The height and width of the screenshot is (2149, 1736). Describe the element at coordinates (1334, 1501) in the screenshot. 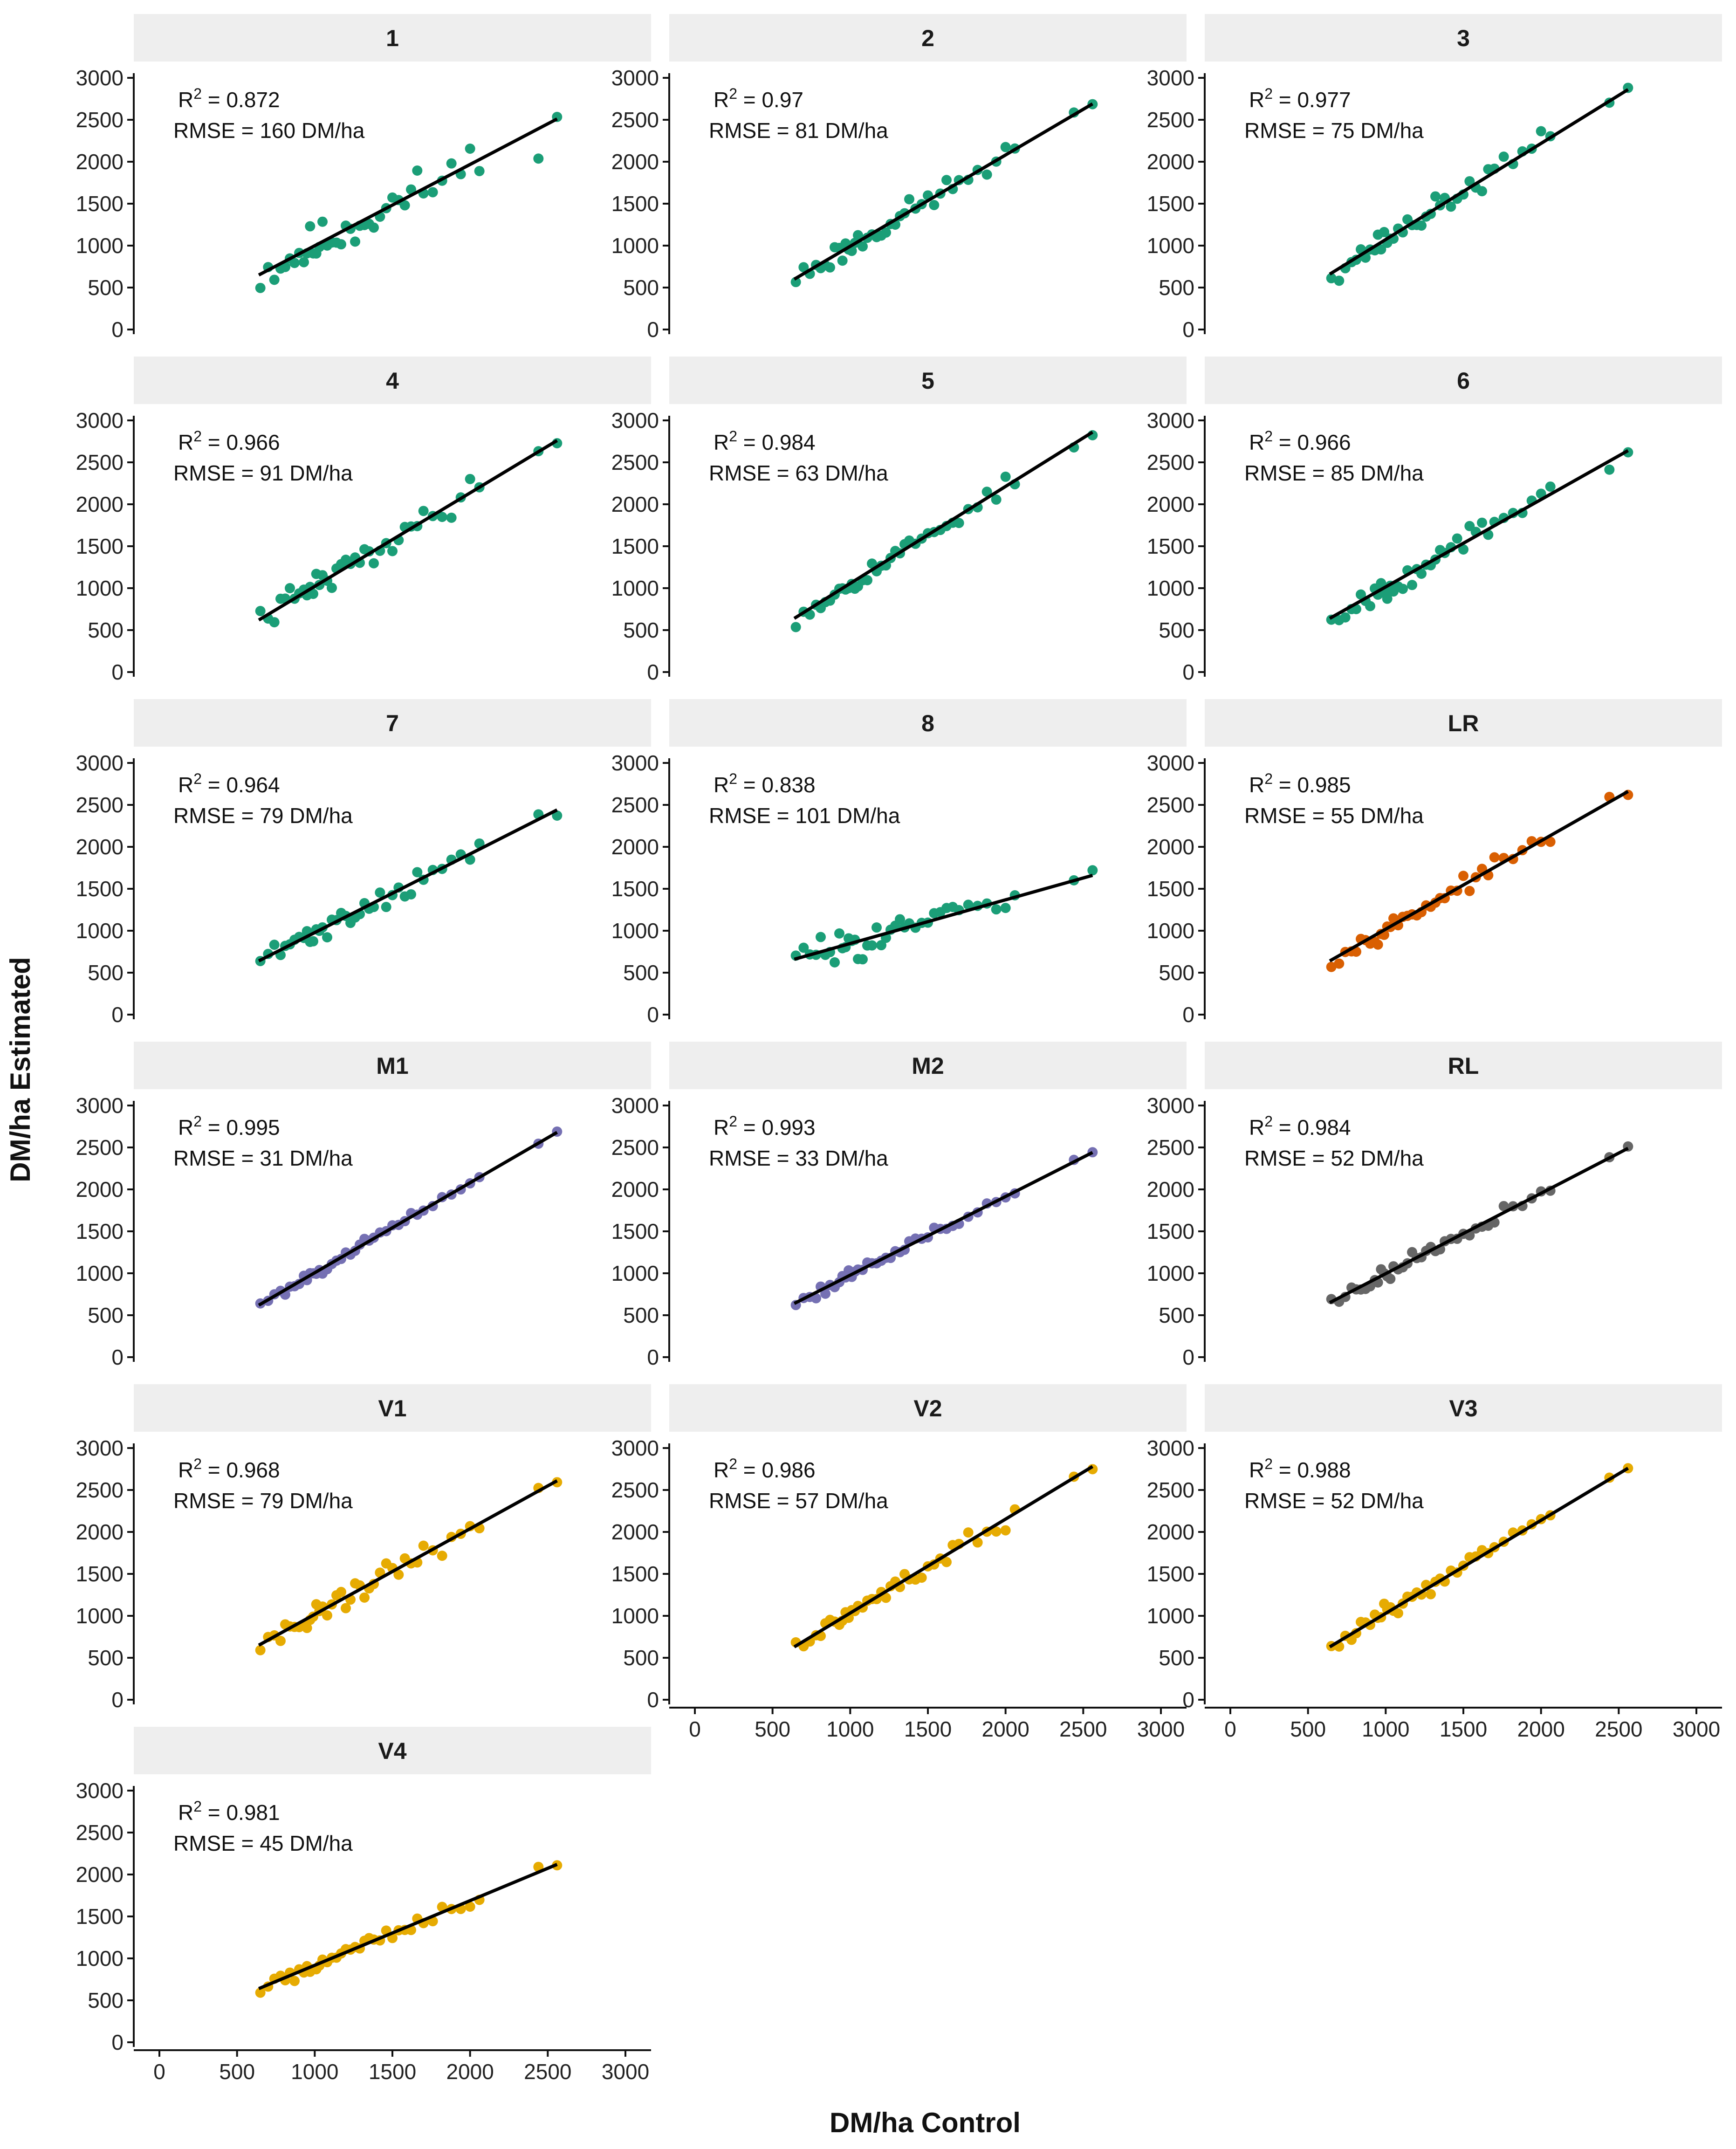

I see `rmse-annotation: RMSE = 52 DM/ha` at that location.